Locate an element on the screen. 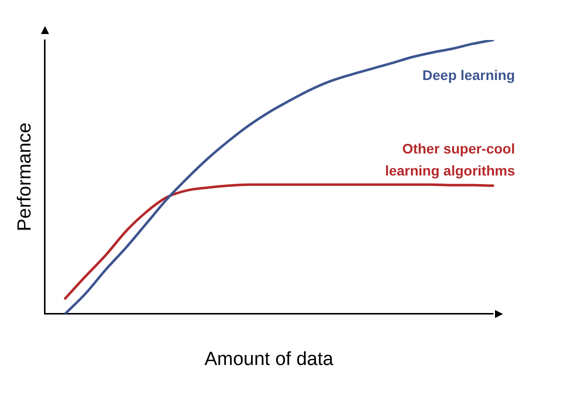 The width and height of the screenshot is (563, 395). series-label: Deep learning is located at coordinates (468, 74).